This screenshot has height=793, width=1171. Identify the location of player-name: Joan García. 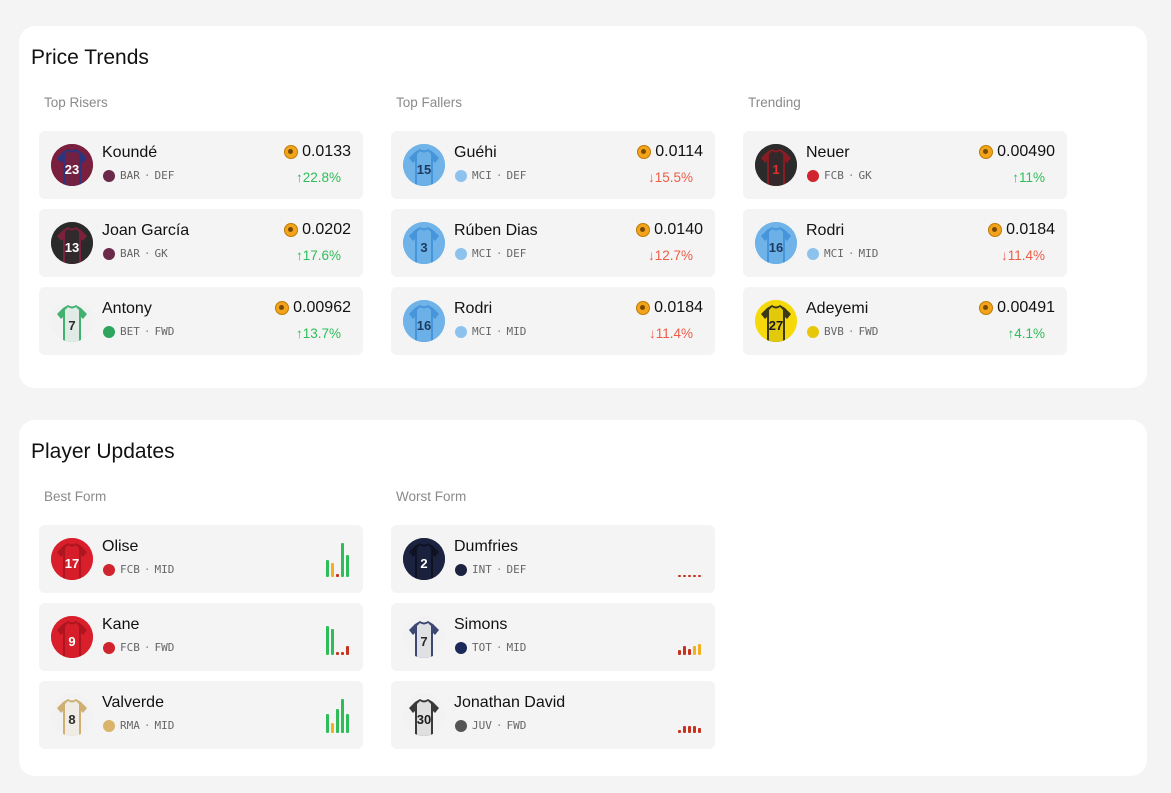
(146, 230).